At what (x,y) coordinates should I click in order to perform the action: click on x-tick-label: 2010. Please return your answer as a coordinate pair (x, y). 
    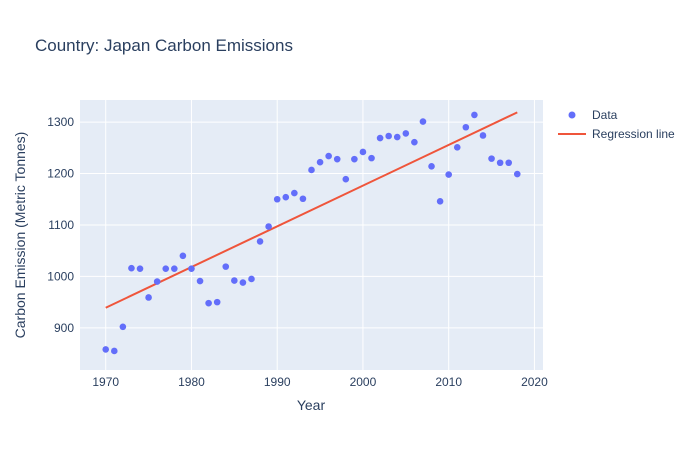
    Looking at the image, I should click on (448, 382).